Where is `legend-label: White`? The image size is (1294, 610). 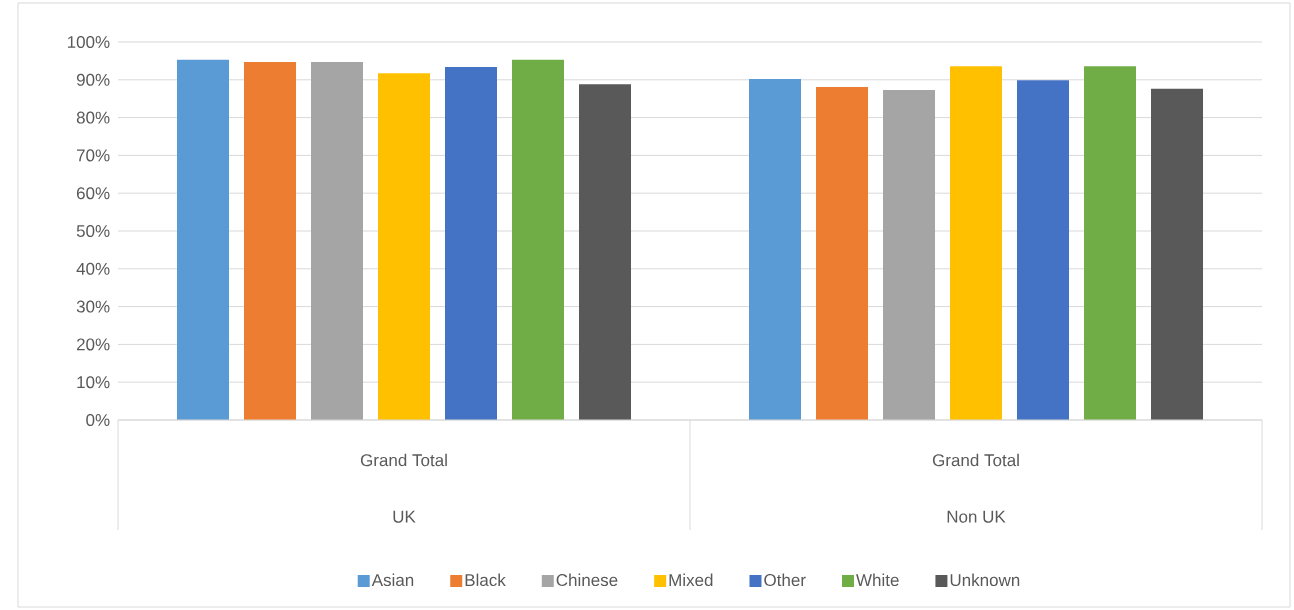
legend-label: White is located at coordinates (877, 580).